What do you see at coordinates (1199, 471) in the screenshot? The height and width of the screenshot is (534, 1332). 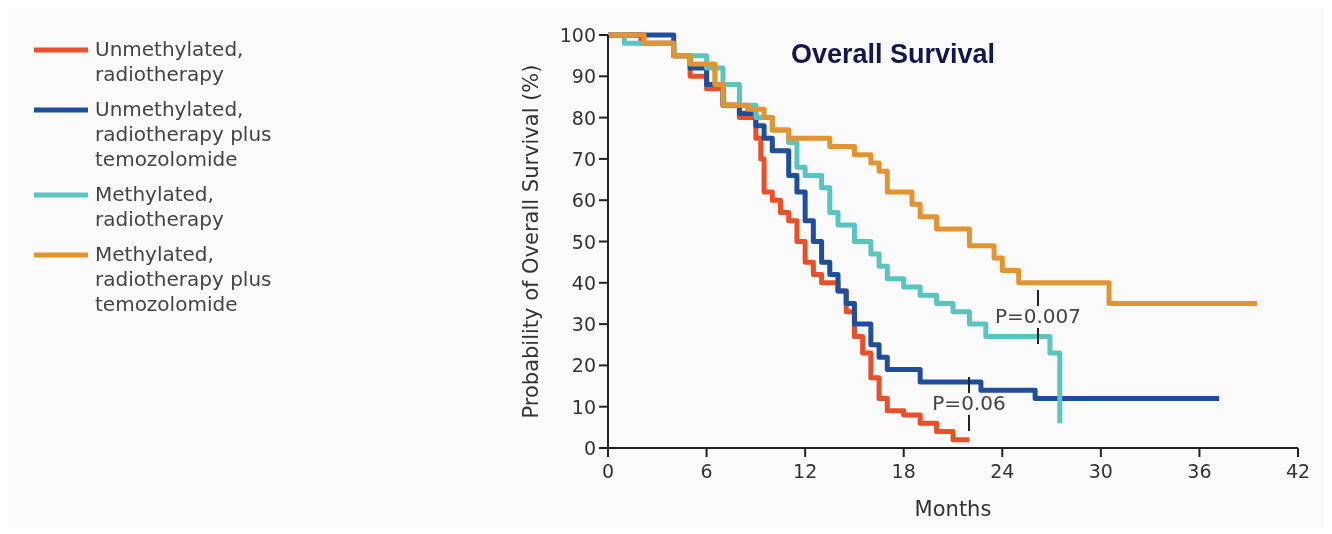 I see `x-tick-label: 36` at bounding box center [1199, 471].